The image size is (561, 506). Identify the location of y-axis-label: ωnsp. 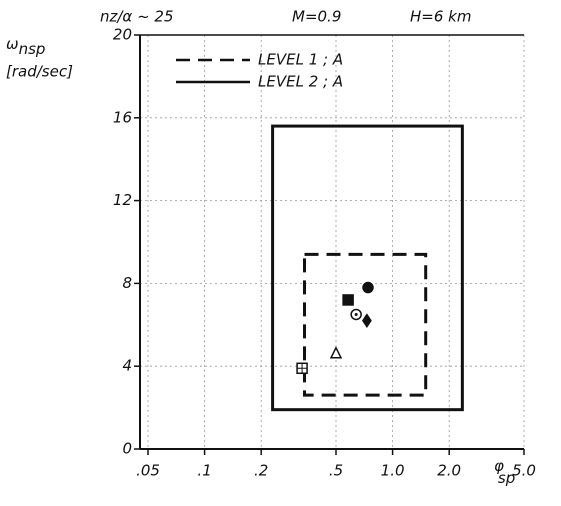
(25, 46).